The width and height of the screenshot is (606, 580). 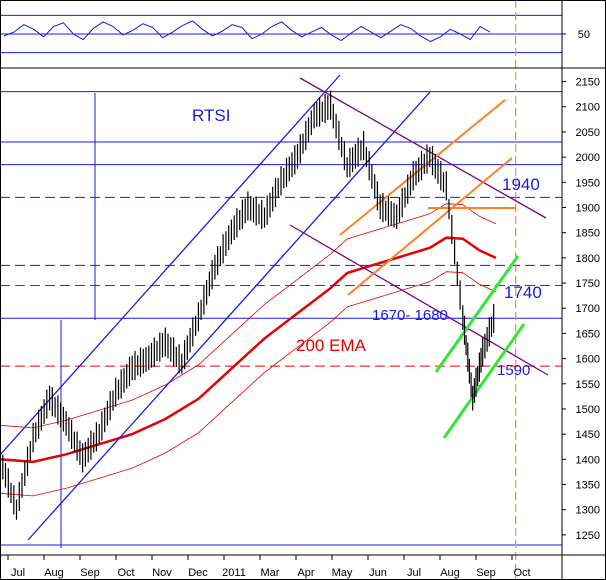 I want to click on x-tick-1: Aug, so click(x=54, y=573).